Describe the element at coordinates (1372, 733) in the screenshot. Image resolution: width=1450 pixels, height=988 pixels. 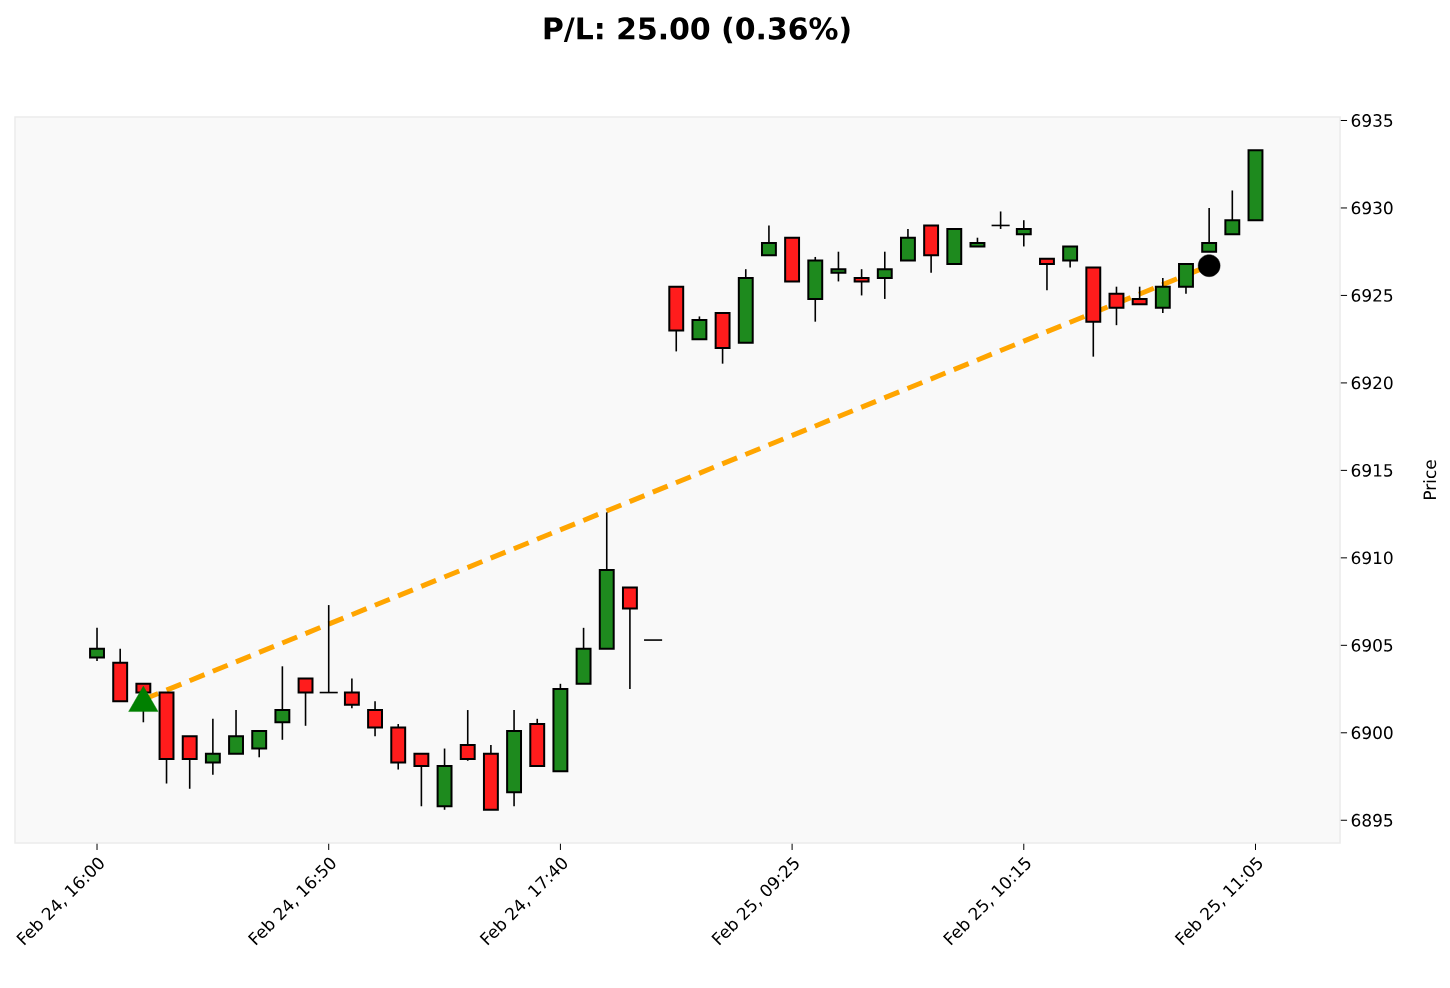
I see `y-tick-label: 6900` at that location.